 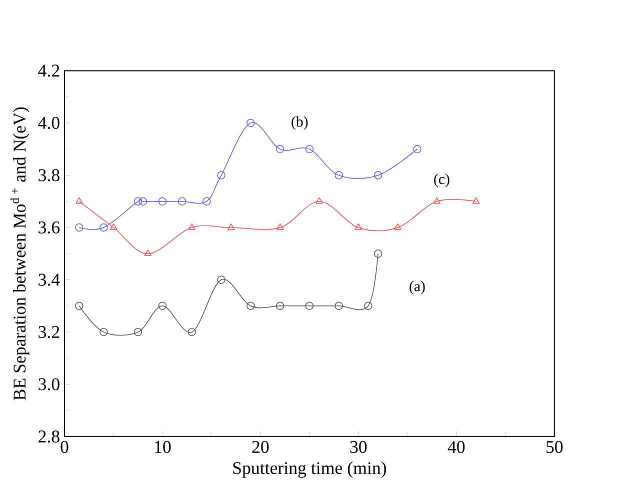 What do you see at coordinates (300, 123) in the screenshot?
I see `series-label: (b)` at bounding box center [300, 123].